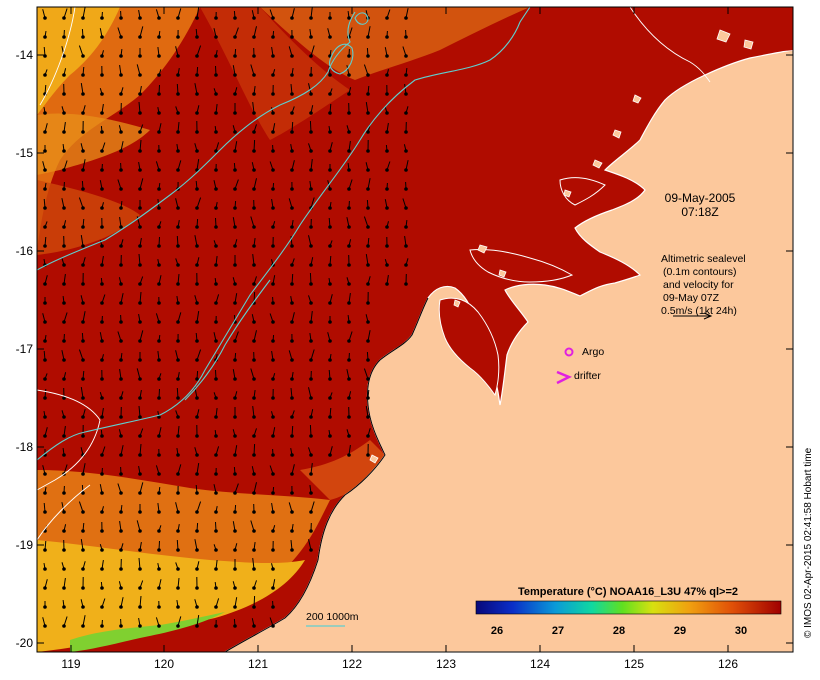 Image resolution: width=820 pixels, height=680 pixels. I want to click on sea-cool-mid, so click(88, 217).